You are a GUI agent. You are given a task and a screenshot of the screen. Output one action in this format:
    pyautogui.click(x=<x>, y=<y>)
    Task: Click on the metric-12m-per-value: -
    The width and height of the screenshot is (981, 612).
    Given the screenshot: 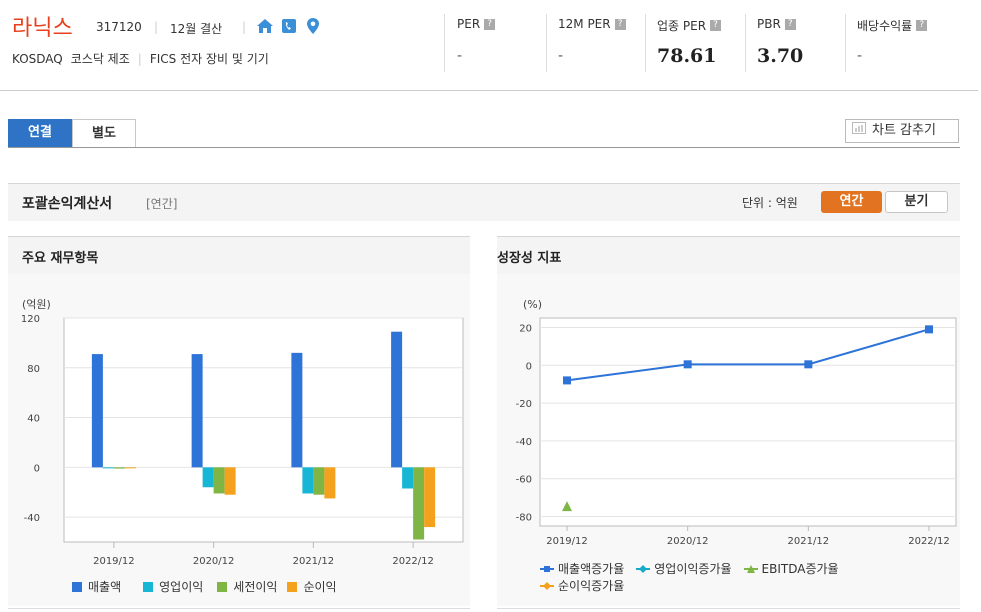 What is the action you would take?
    pyautogui.click(x=561, y=56)
    